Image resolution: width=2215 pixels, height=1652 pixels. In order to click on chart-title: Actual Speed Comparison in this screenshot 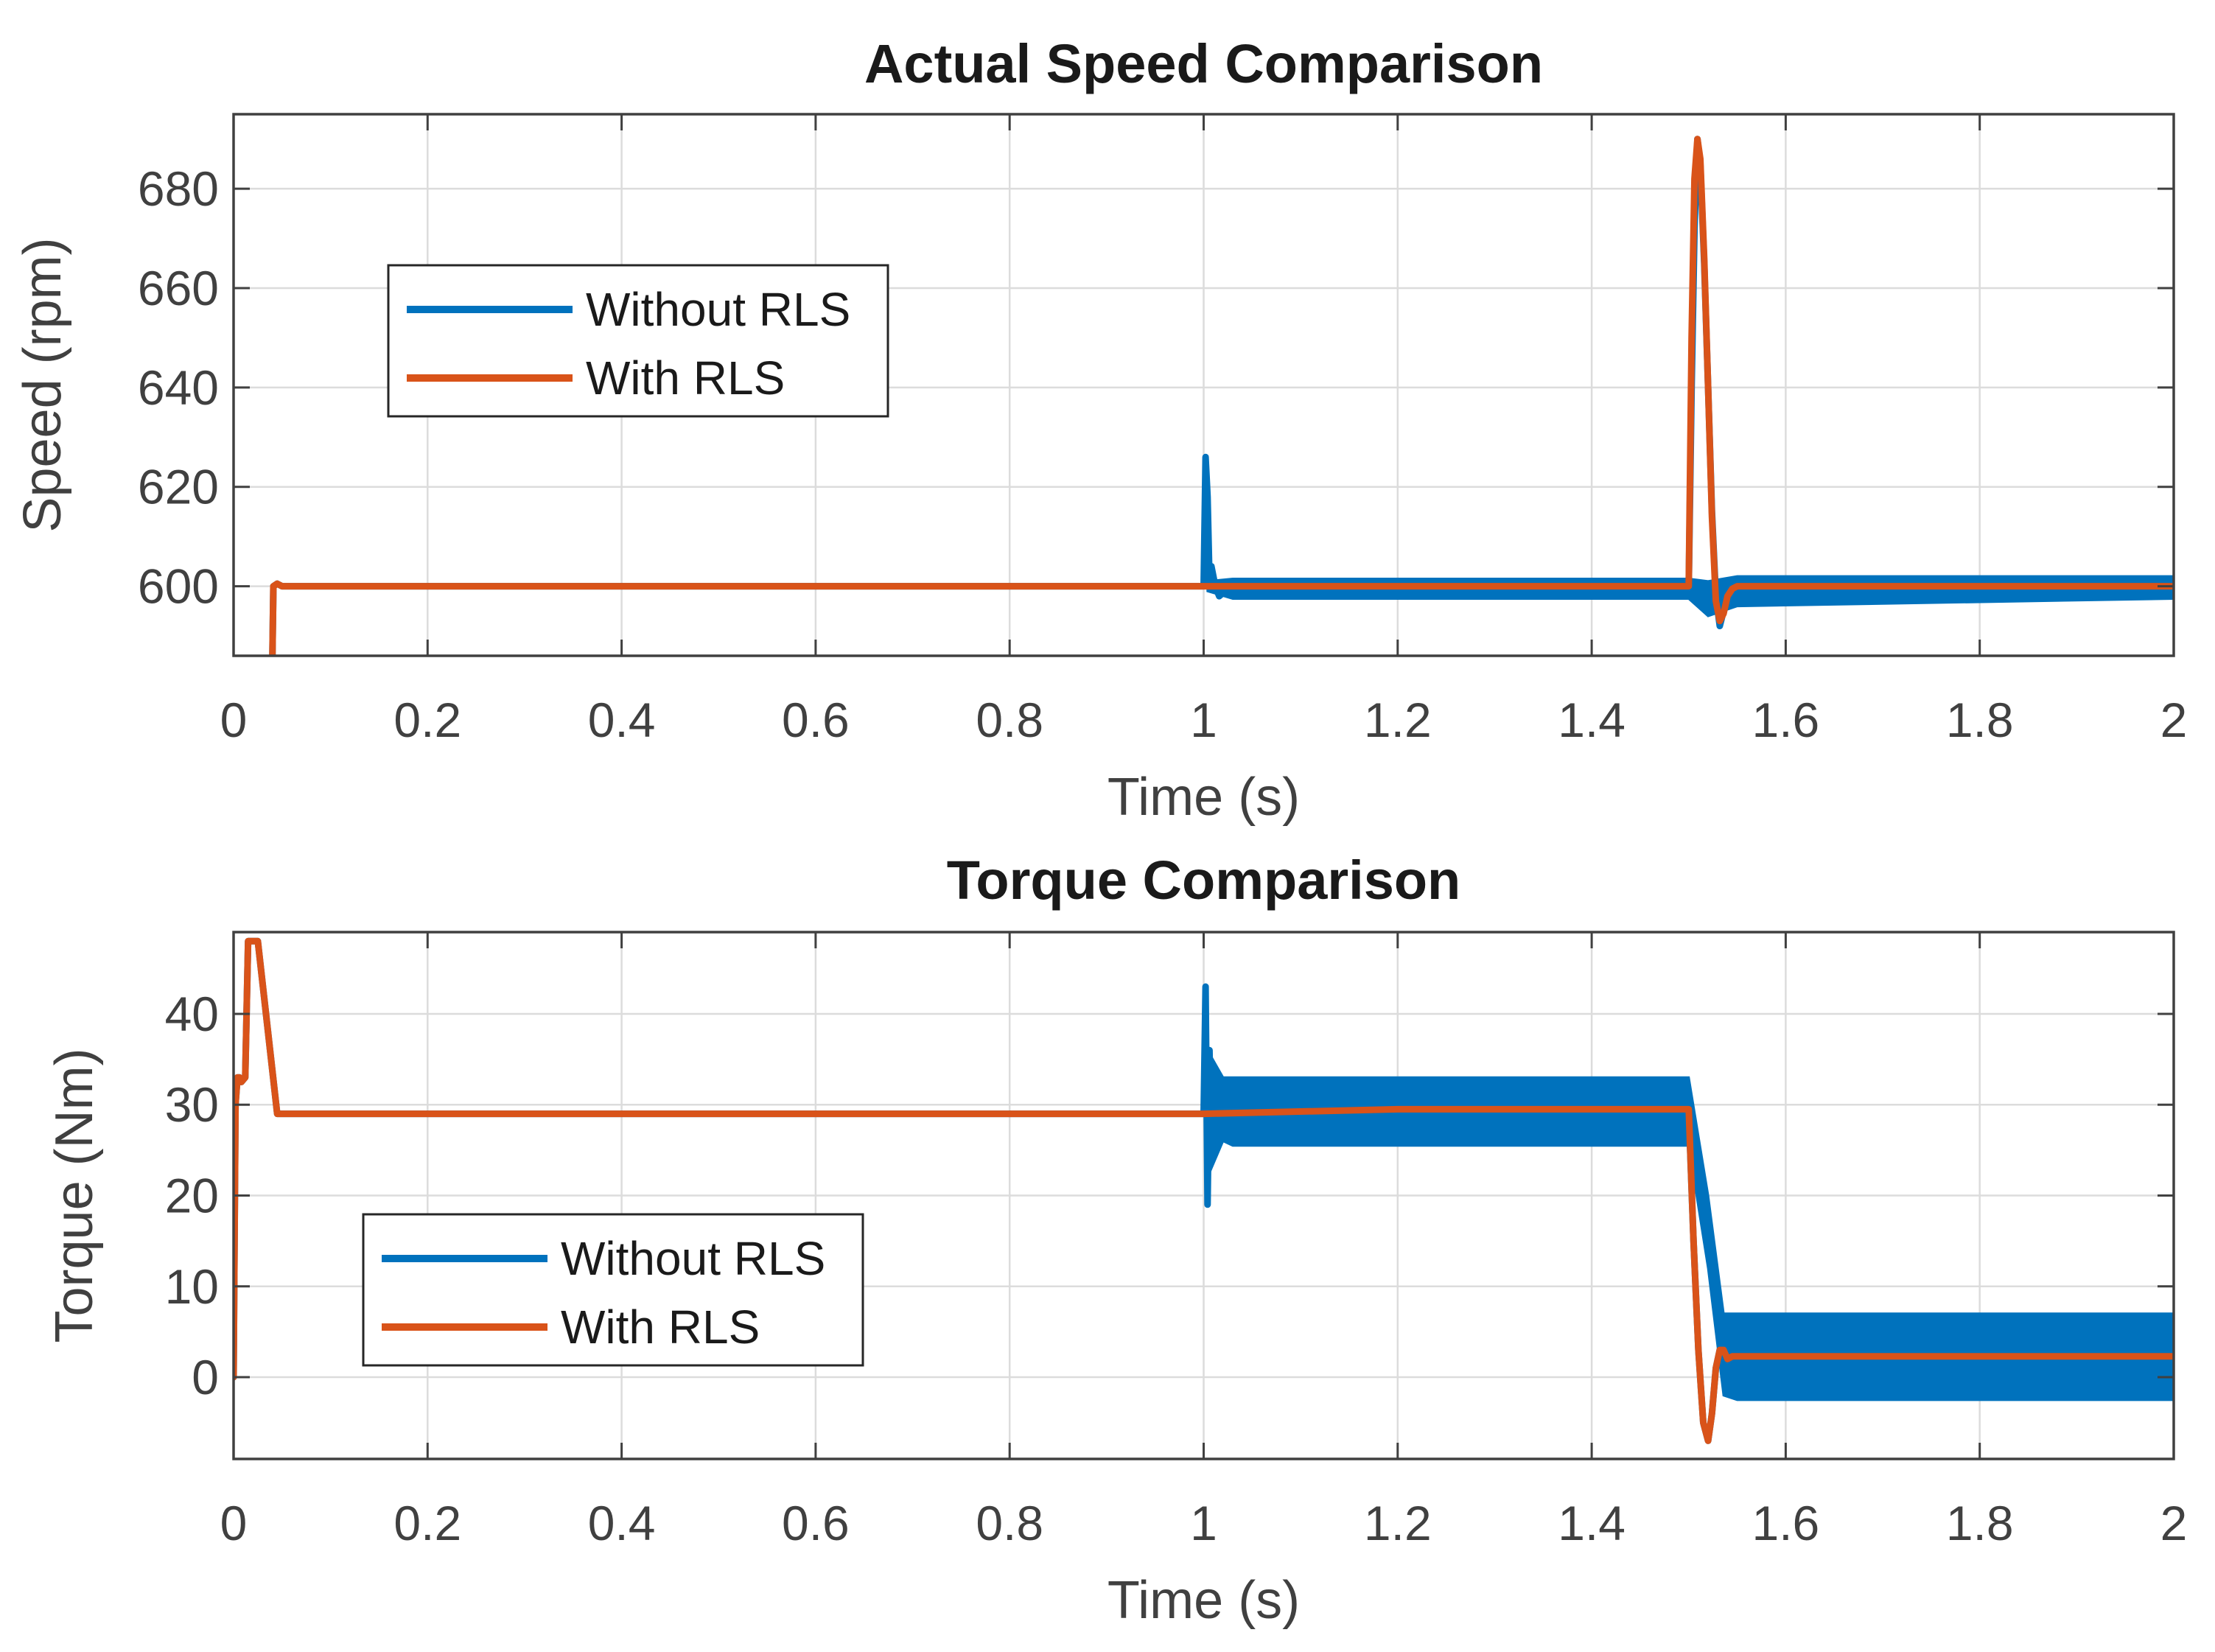, I will do `click(1203, 63)`.